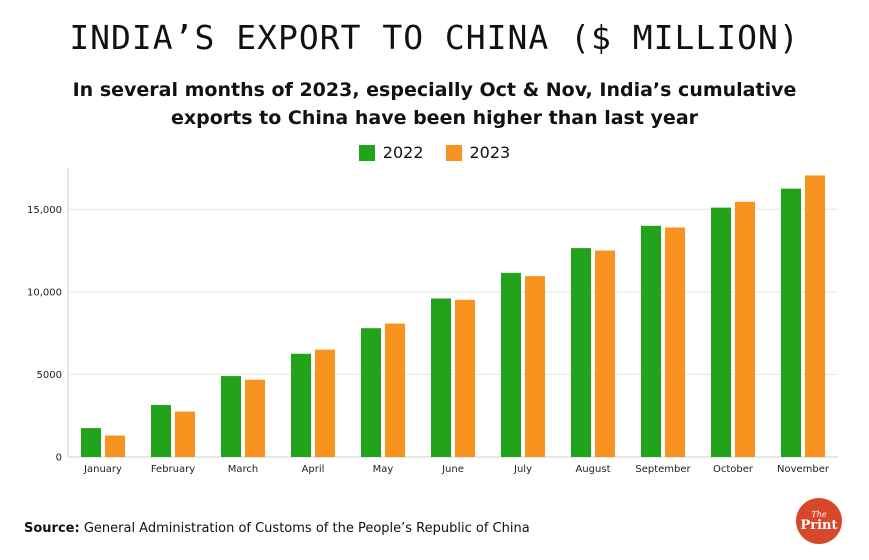 This screenshot has height=560, width=869. What do you see at coordinates (511, 364) in the screenshot?
I see `bar-2022-july` at bounding box center [511, 364].